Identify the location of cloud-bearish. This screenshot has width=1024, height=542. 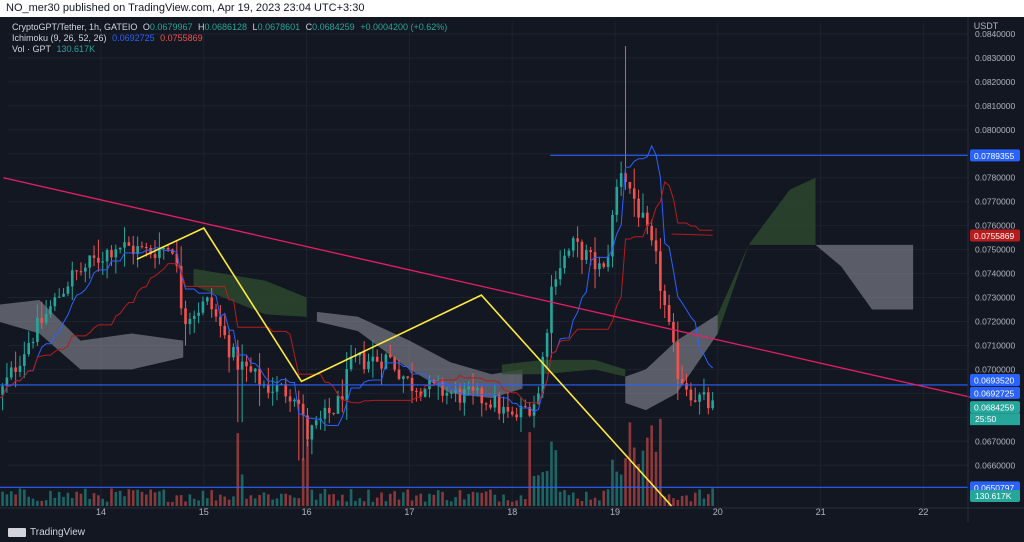
(671, 362).